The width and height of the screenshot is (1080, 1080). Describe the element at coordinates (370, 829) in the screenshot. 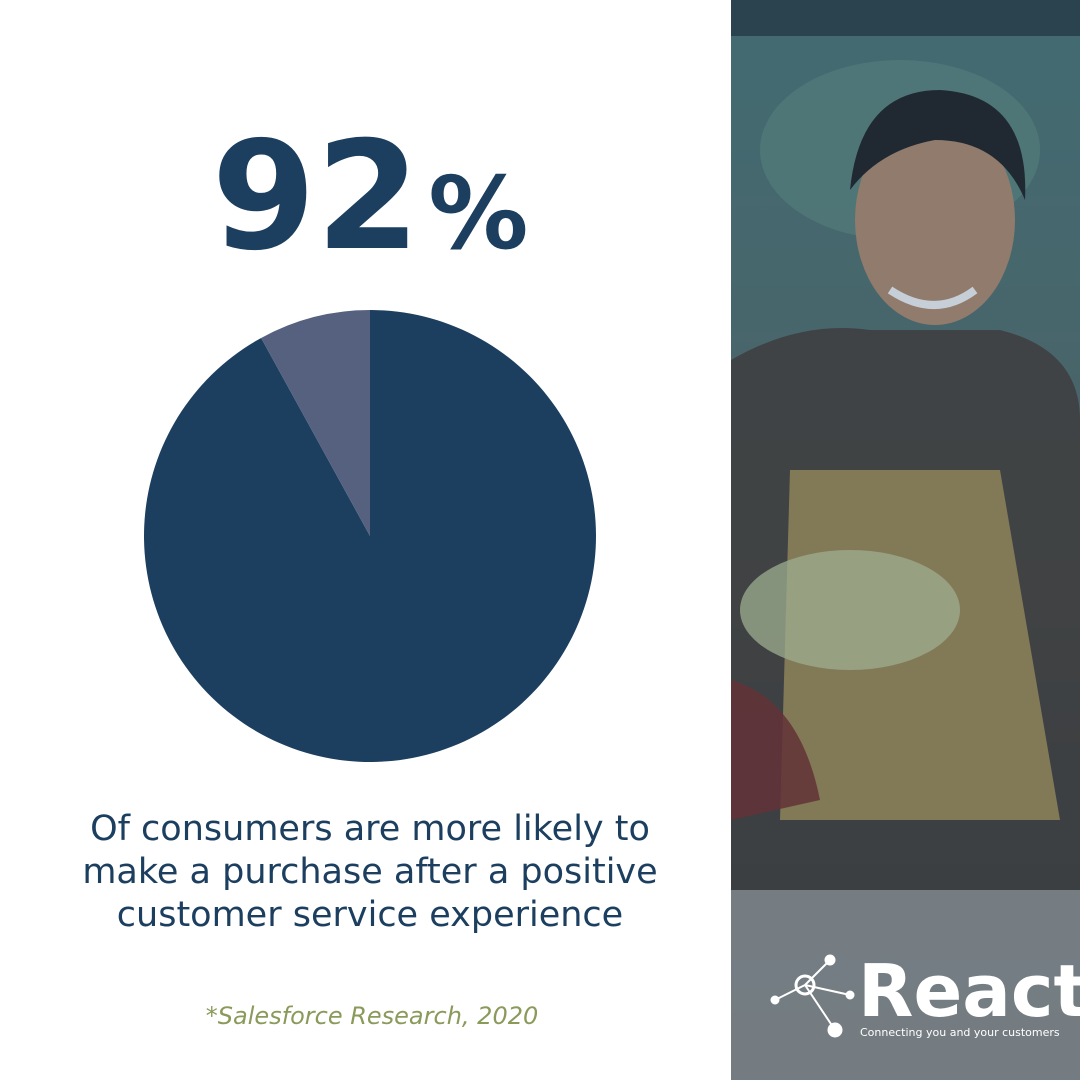

I see `caption-line: Of consumers are more likely to` at that location.